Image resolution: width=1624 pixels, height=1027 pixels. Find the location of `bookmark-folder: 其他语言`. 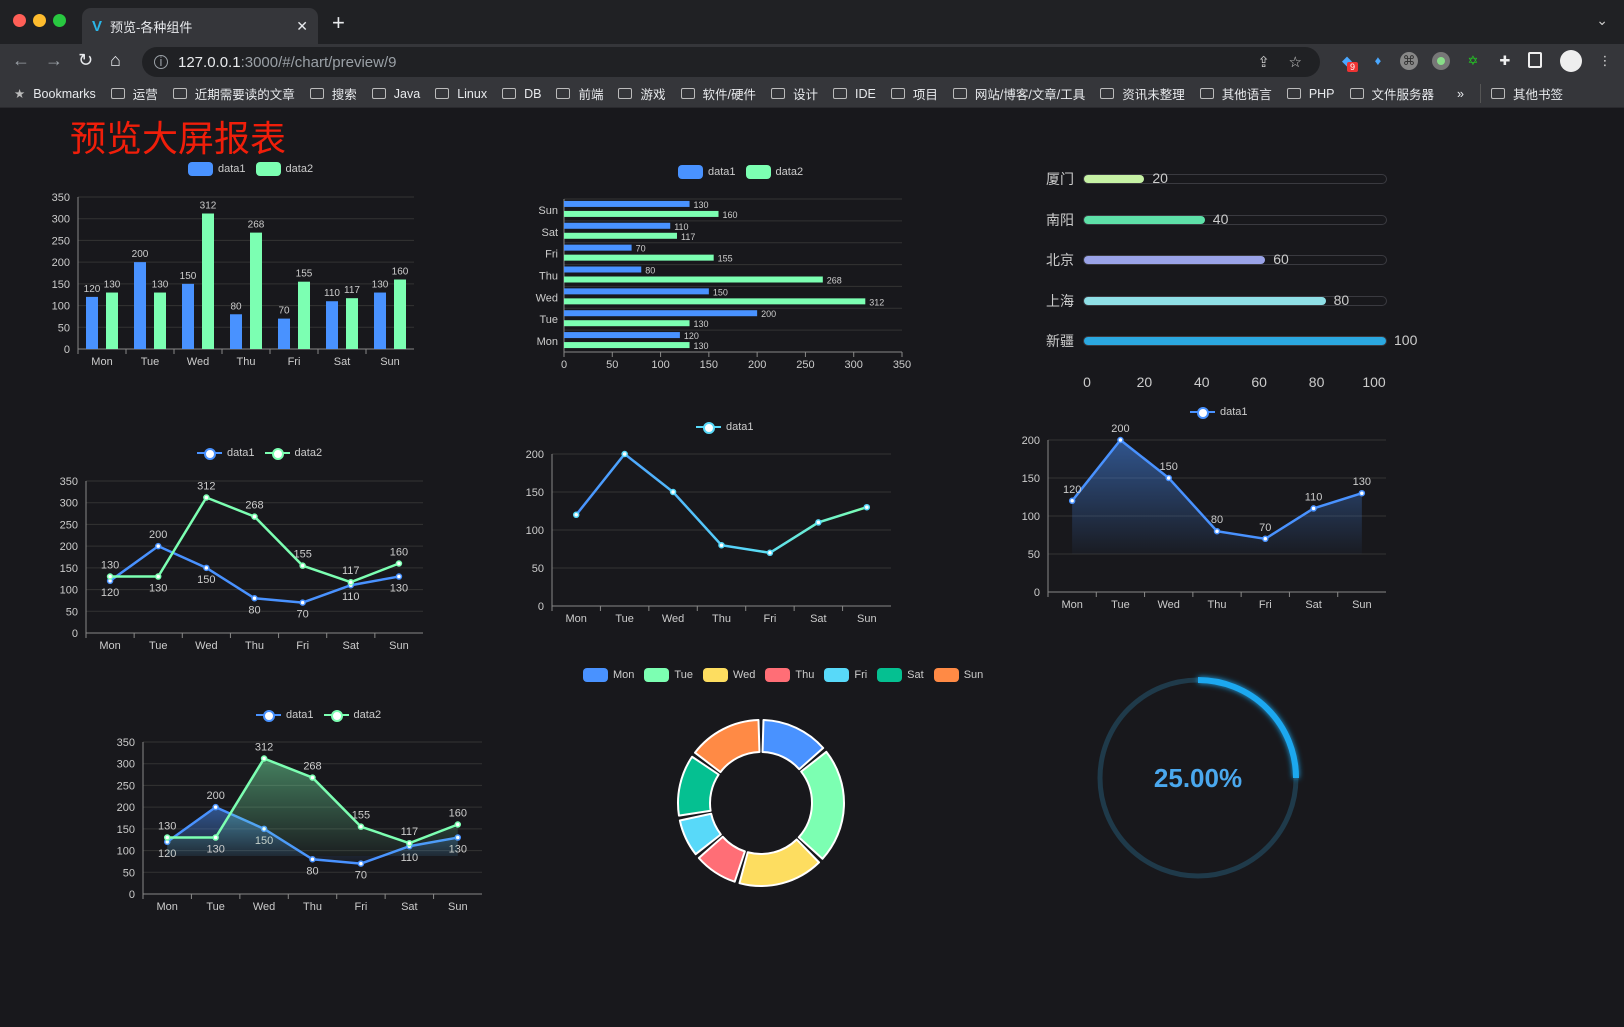

bookmark-folder: 其他语言 is located at coordinates (1235, 93).